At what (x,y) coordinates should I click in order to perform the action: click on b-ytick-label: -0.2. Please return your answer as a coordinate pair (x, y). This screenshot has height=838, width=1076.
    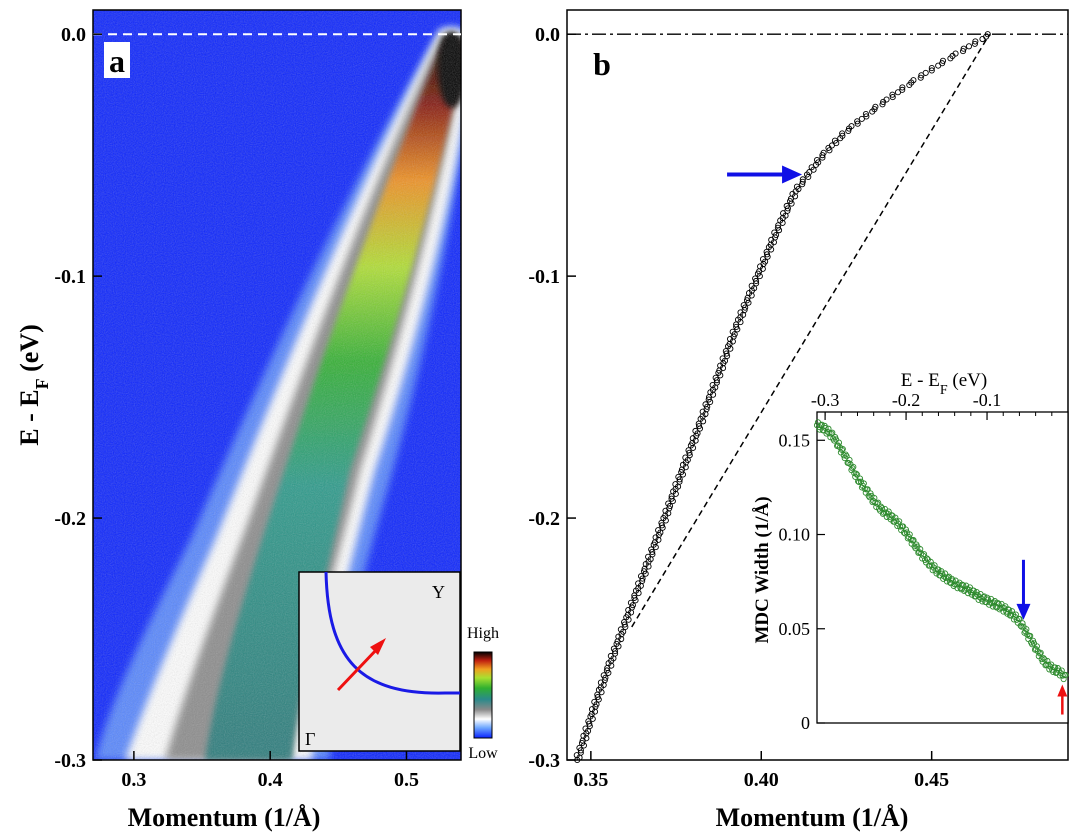
    Looking at the image, I should click on (544, 519).